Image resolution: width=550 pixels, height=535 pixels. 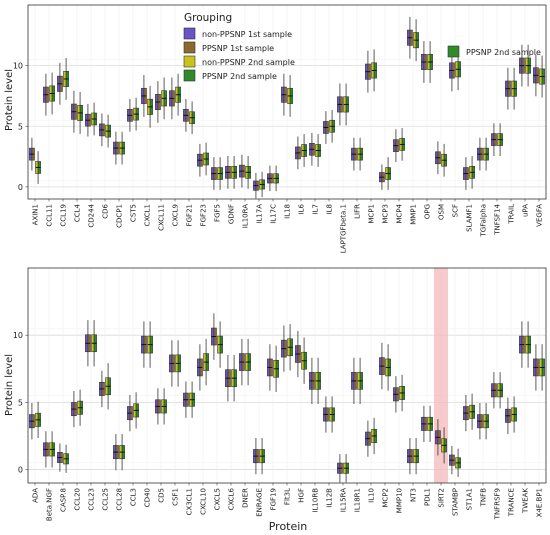 What do you see at coordinates (204, 215) in the screenshot?
I see `x-tick-label-fgf23: FGF23` at bounding box center [204, 215].